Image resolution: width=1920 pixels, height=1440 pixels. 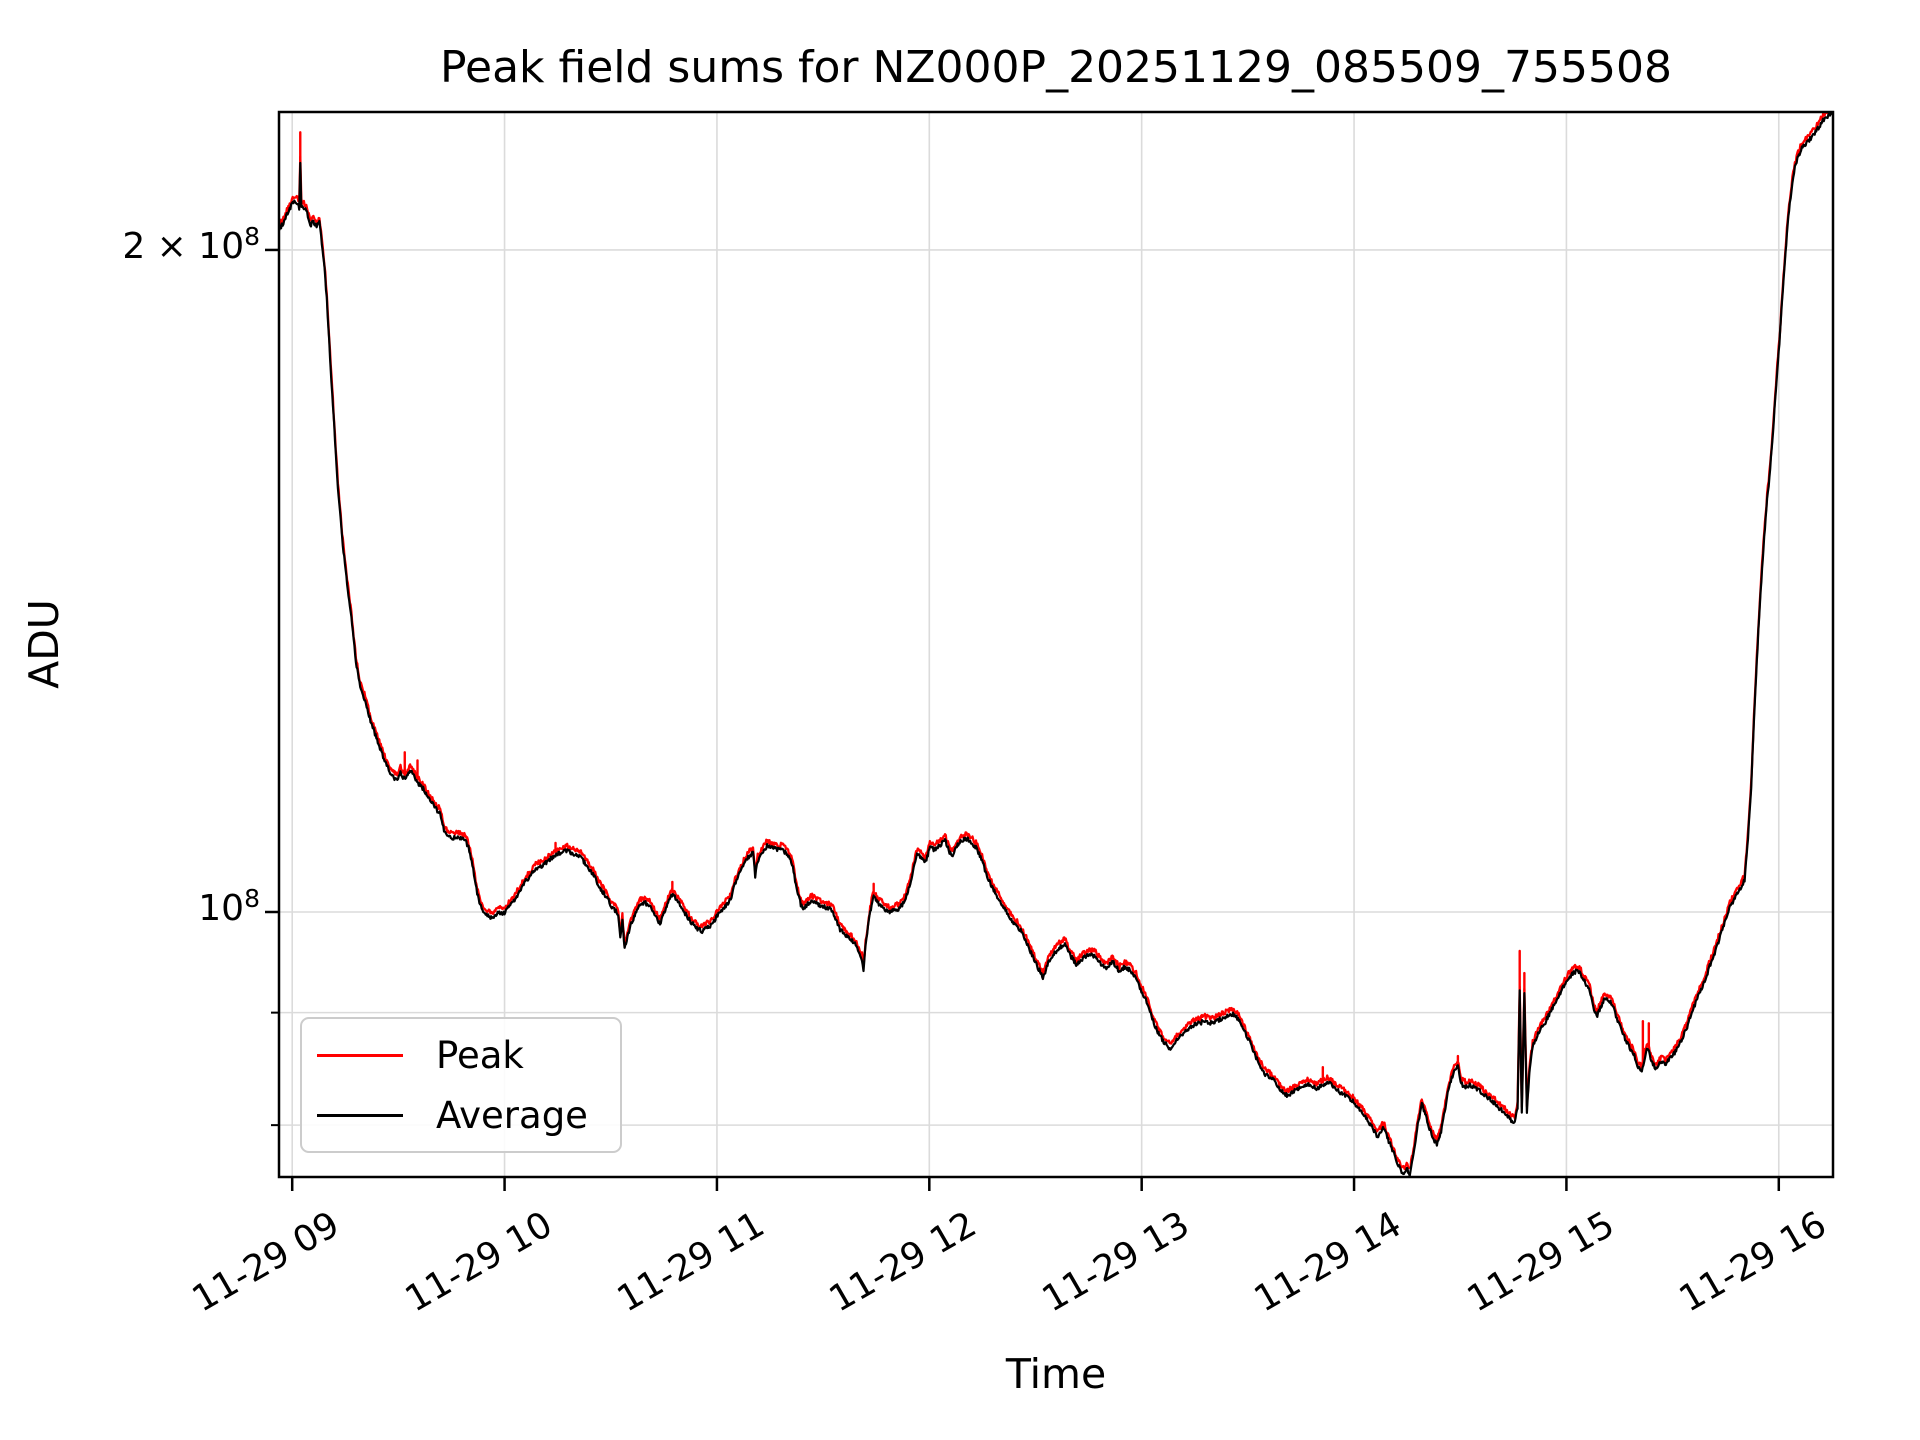 I want to click on peak-line-sample, so click(x=360, y=1055).